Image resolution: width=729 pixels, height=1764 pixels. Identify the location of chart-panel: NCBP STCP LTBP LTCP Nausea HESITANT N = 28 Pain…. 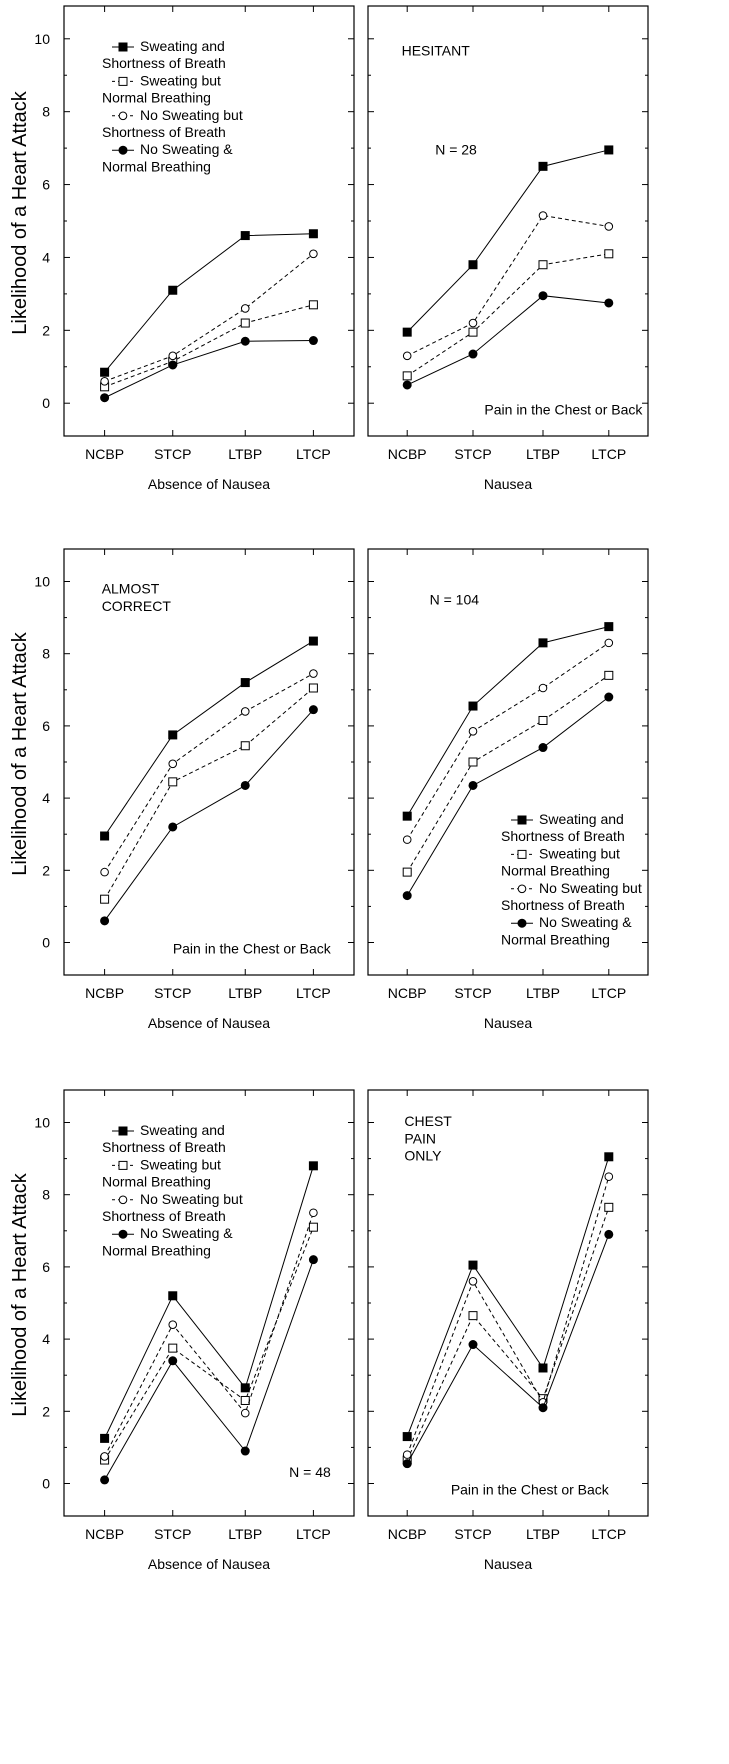
(508, 248).